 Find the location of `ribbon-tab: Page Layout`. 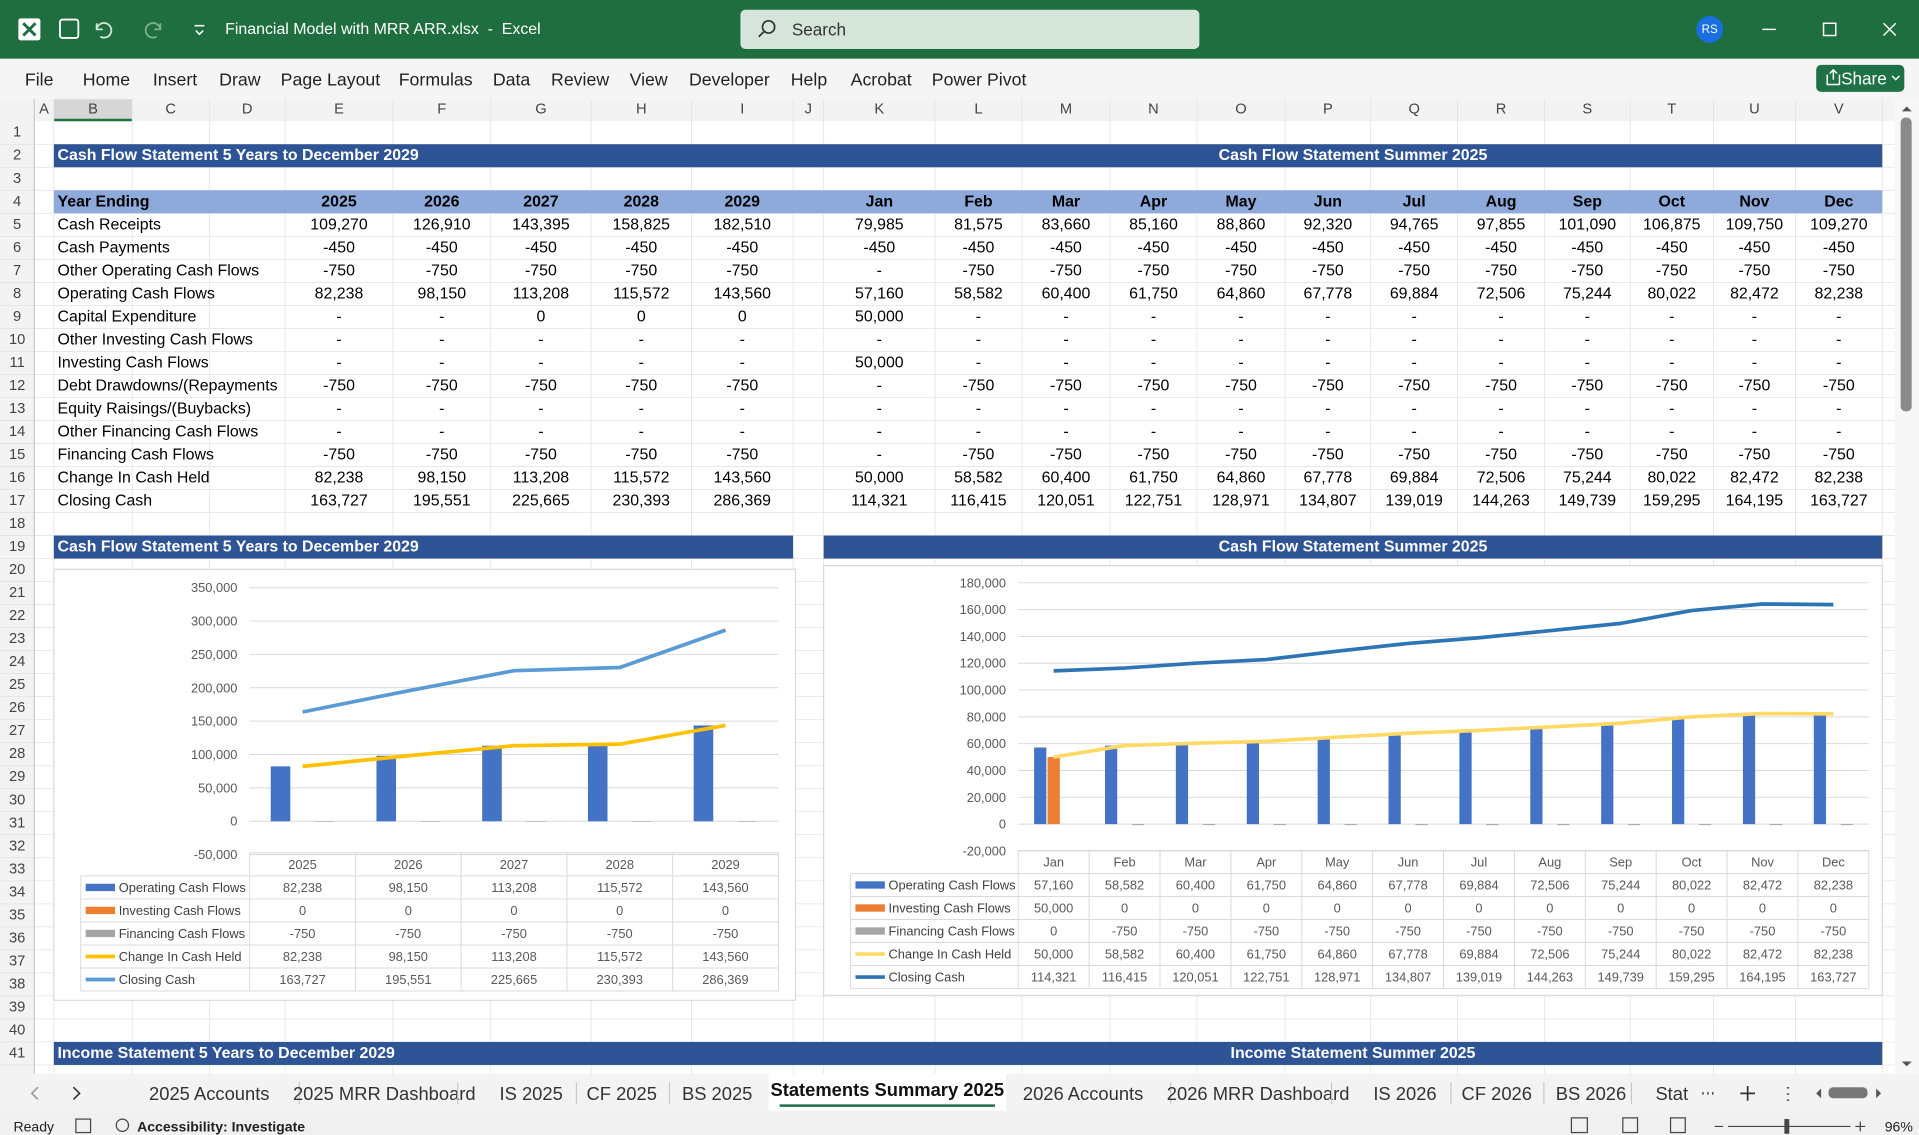

ribbon-tab: Page Layout is located at coordinates (331, 80).